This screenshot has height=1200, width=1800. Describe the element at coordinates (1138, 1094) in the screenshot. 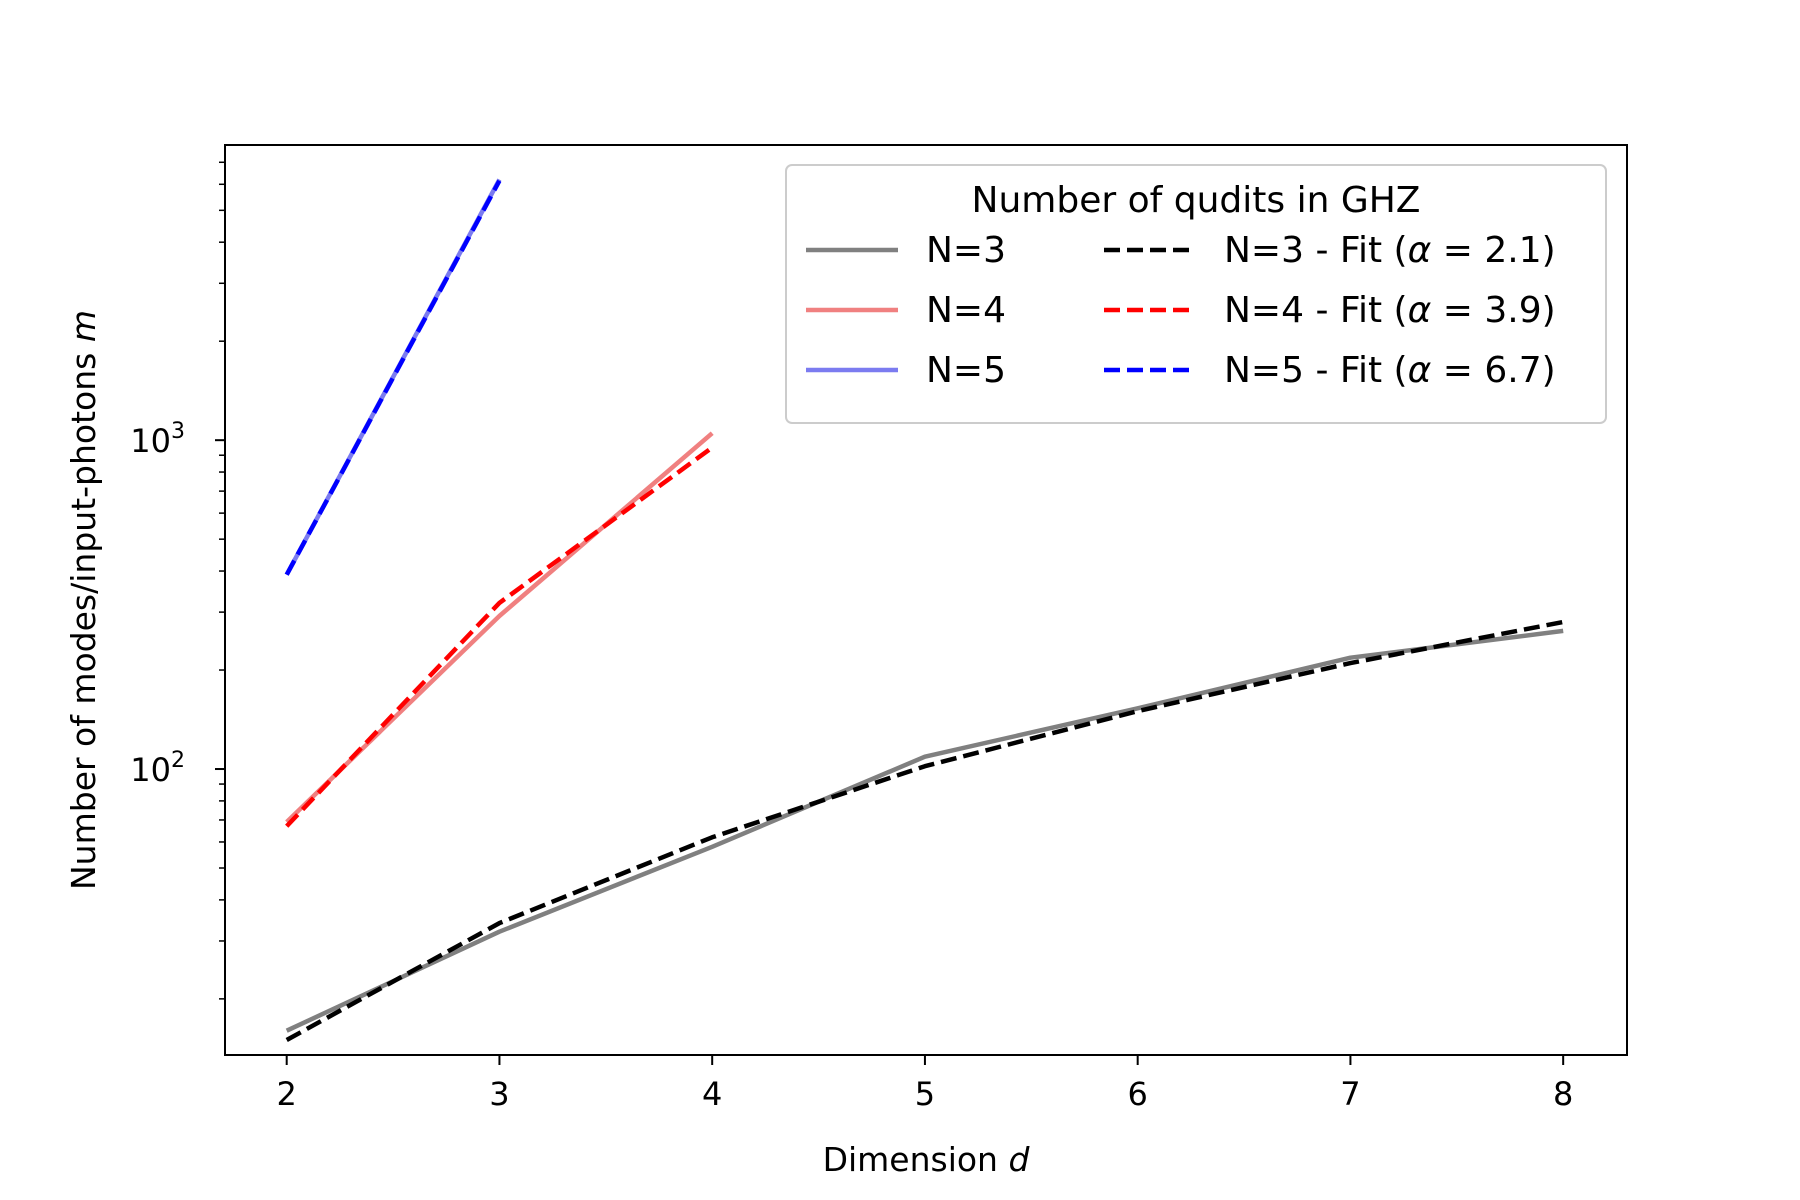

I see `x-tick-label: 6` at that location.